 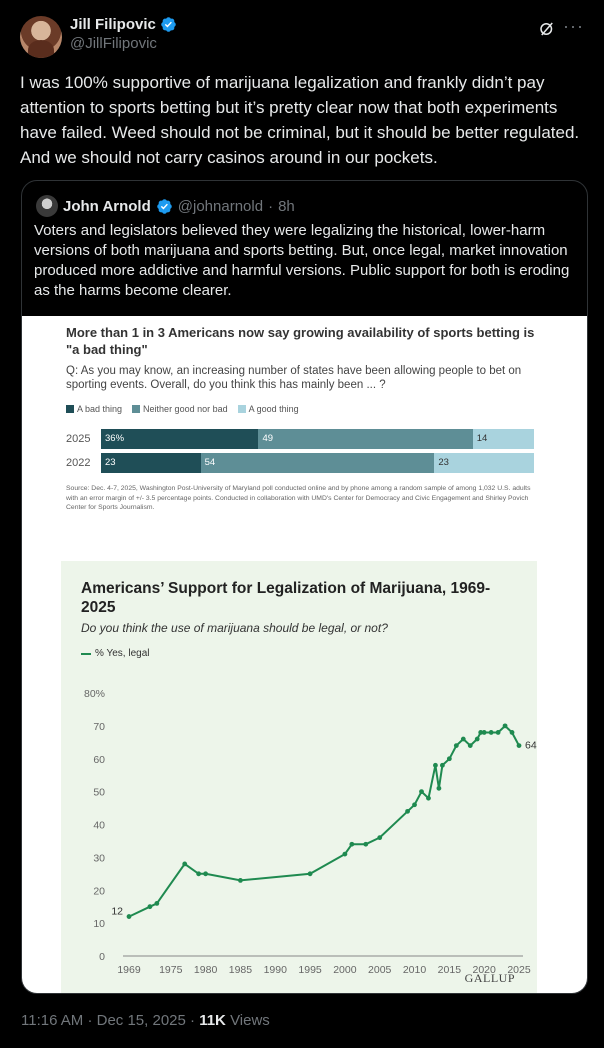 I want to click on verified-badge-icon, so click(x=168, y=24).